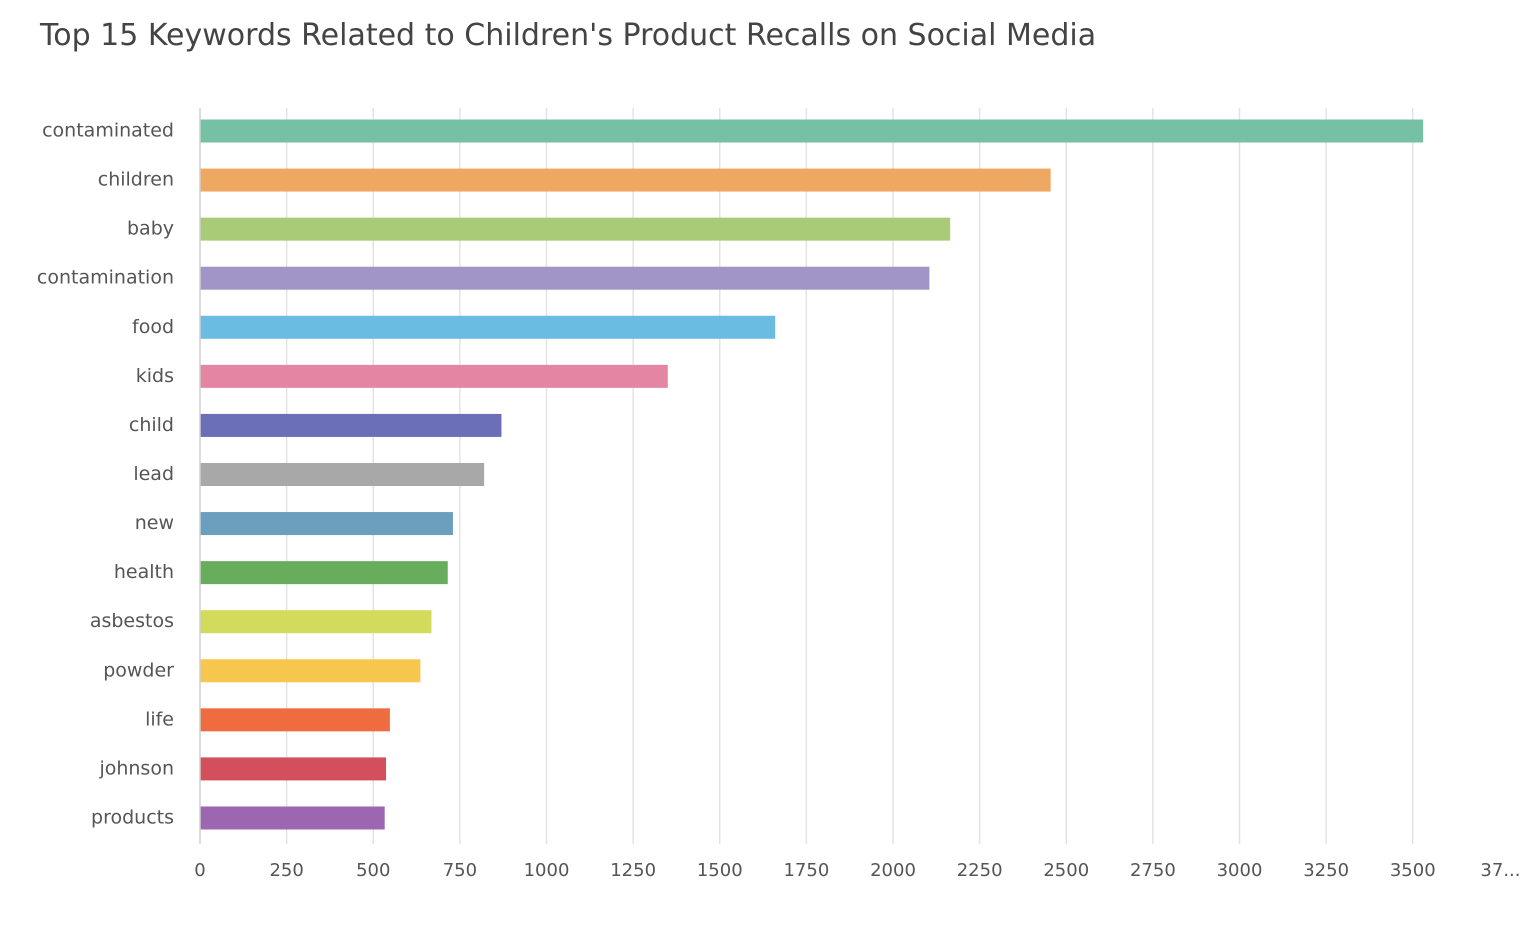 The height and width of the screenshot is (928, 1536). I want to click on category-label: asbestos, so click(132, 621).